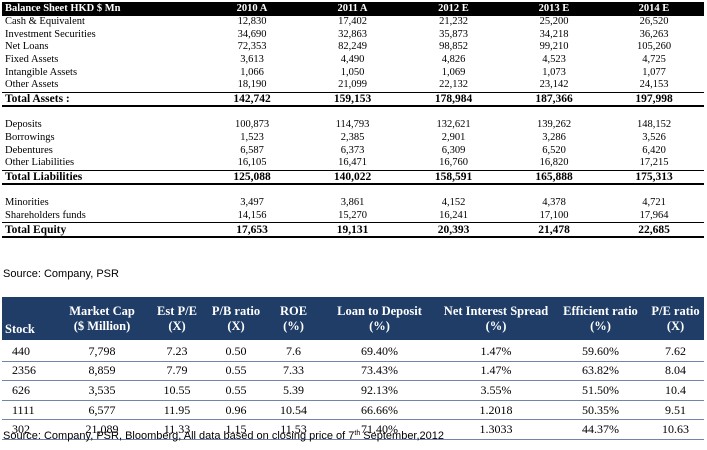 This screenshot has width=707, height=450. What do you see at coordinates (252, 177) in the screenshot?
I see `cell-value: 125,088` at bounding box center [252, 177].